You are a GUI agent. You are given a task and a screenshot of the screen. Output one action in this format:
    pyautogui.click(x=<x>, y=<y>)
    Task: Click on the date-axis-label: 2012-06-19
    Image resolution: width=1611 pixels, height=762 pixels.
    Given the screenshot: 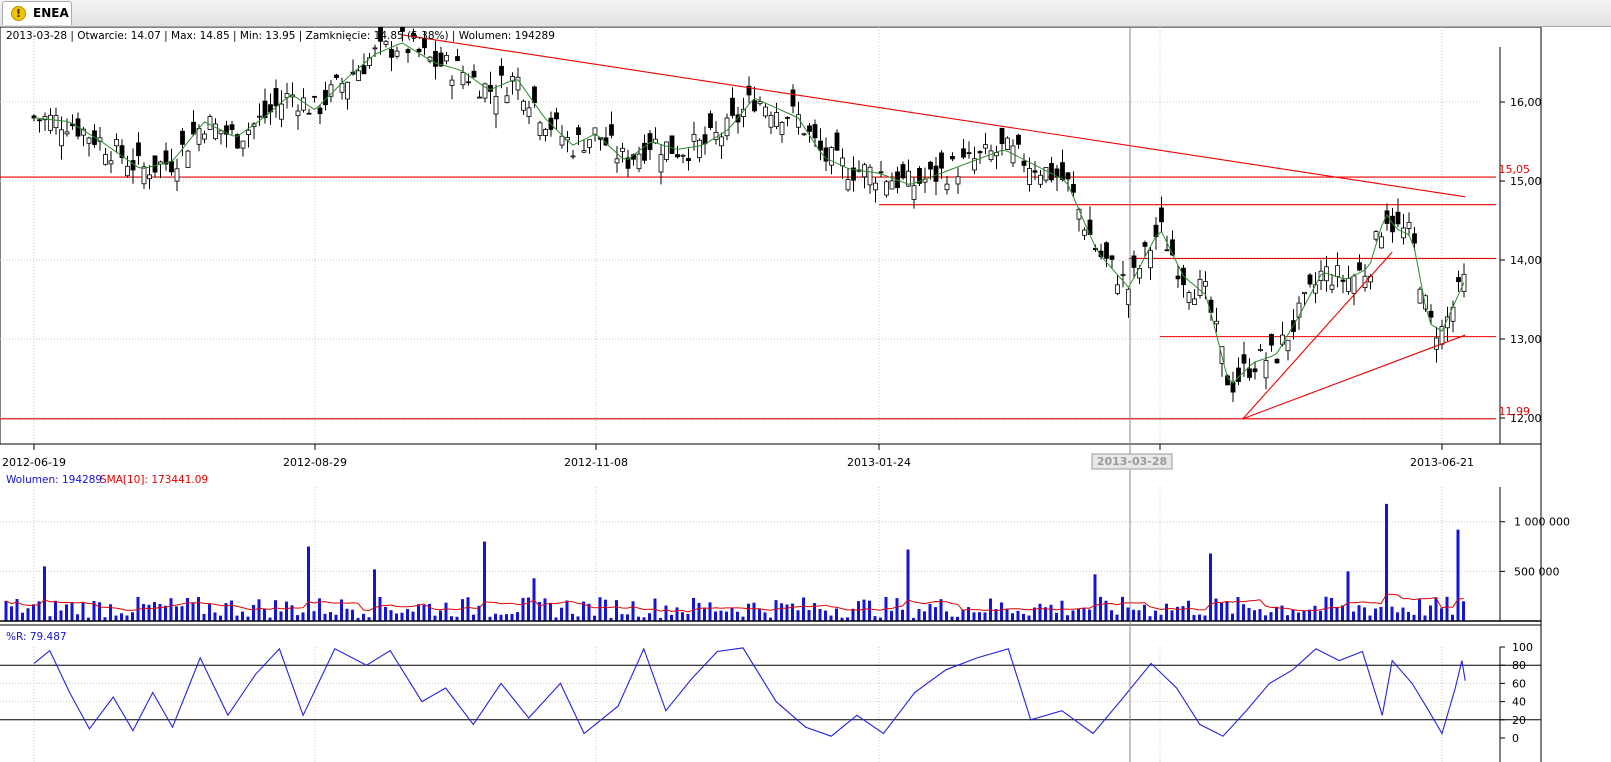 What is the action you would take?
    pyautogui.click(x=34, y=462)
    